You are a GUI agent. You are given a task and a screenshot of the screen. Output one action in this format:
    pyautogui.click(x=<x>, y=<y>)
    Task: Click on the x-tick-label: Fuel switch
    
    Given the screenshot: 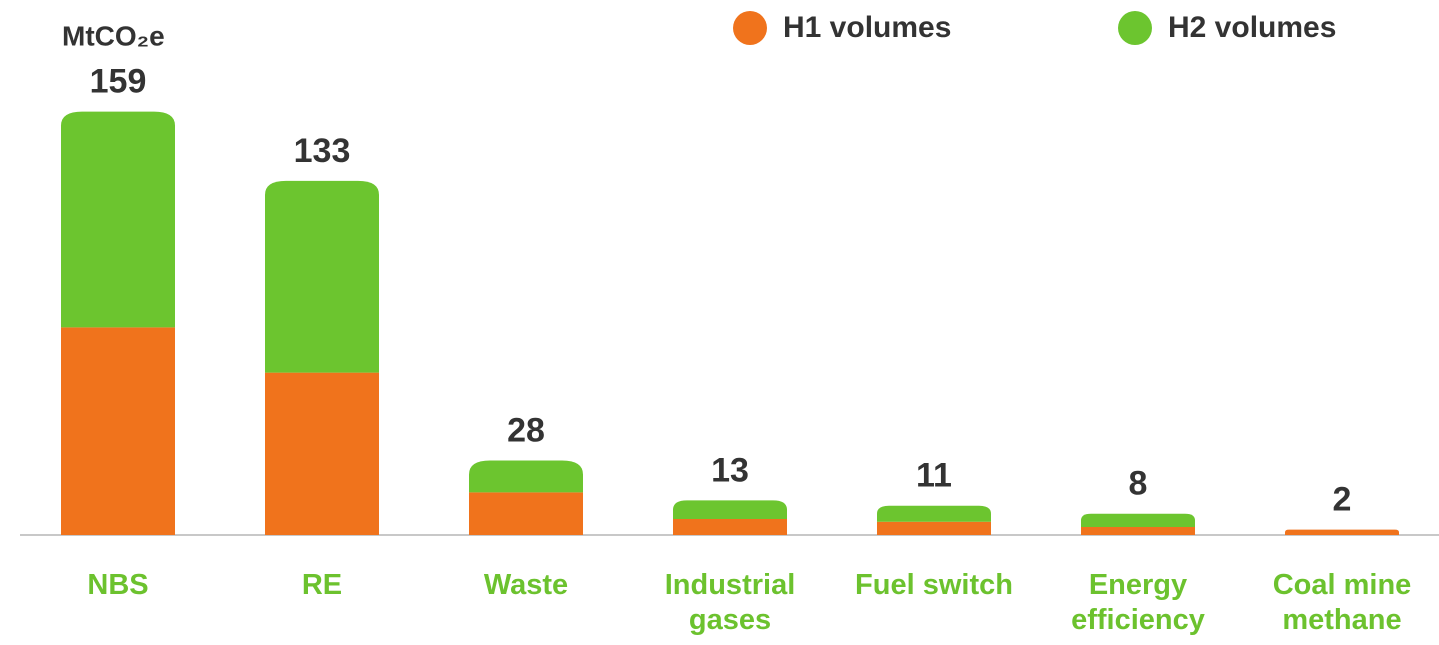 What is the action you would take?
    pyautogui.click(x=934, y=585)
    